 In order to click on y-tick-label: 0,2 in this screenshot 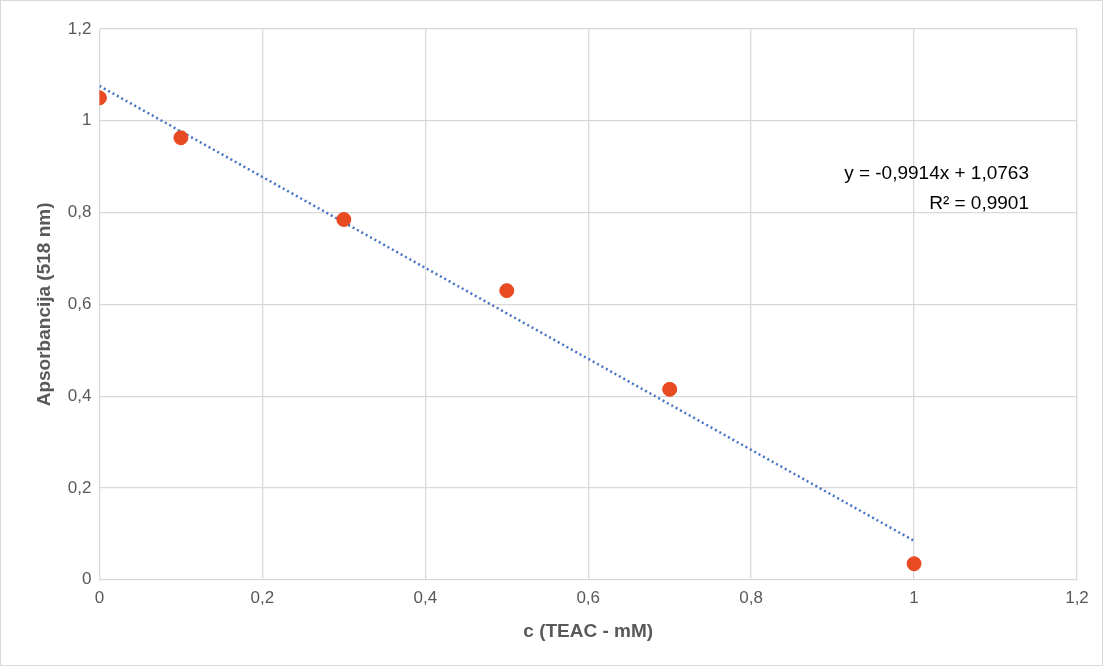, I will do `click(79, 487)`.